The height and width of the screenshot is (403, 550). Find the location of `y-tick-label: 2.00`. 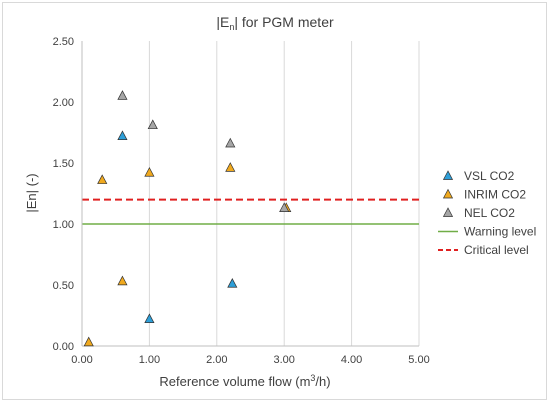

y-tick-label: 2.00 is located at coordinates (63, 103).